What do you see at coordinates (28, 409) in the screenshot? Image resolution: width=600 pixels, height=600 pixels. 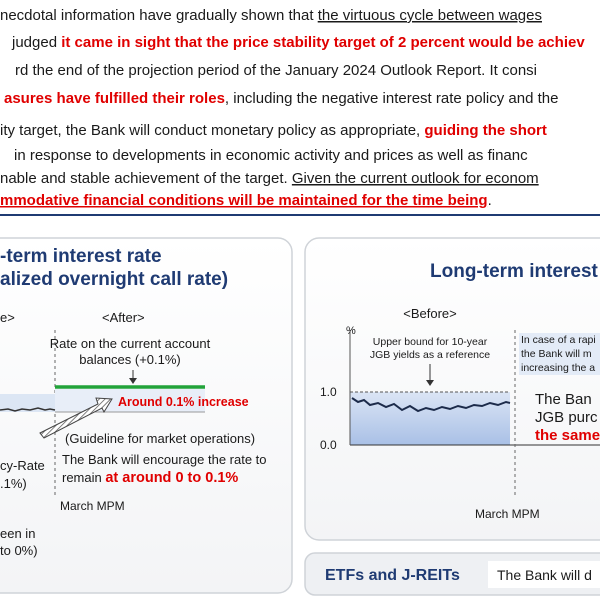 I see `rate-line` at bounding box center [28, 409].